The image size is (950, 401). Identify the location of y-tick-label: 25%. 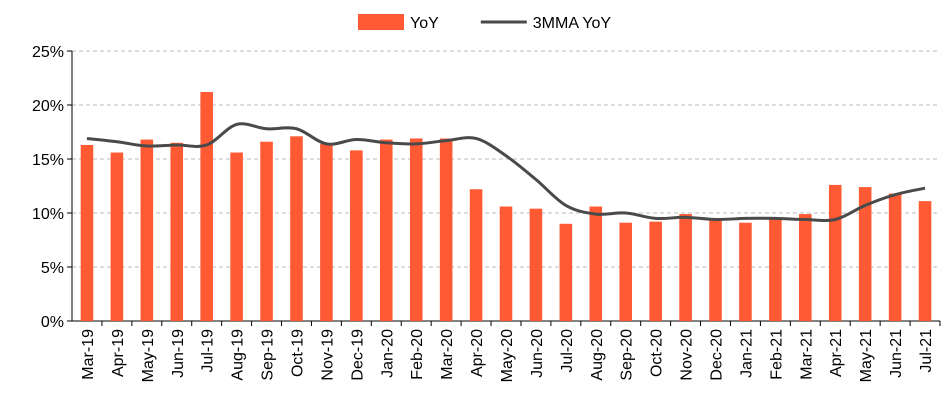
(48, 52).